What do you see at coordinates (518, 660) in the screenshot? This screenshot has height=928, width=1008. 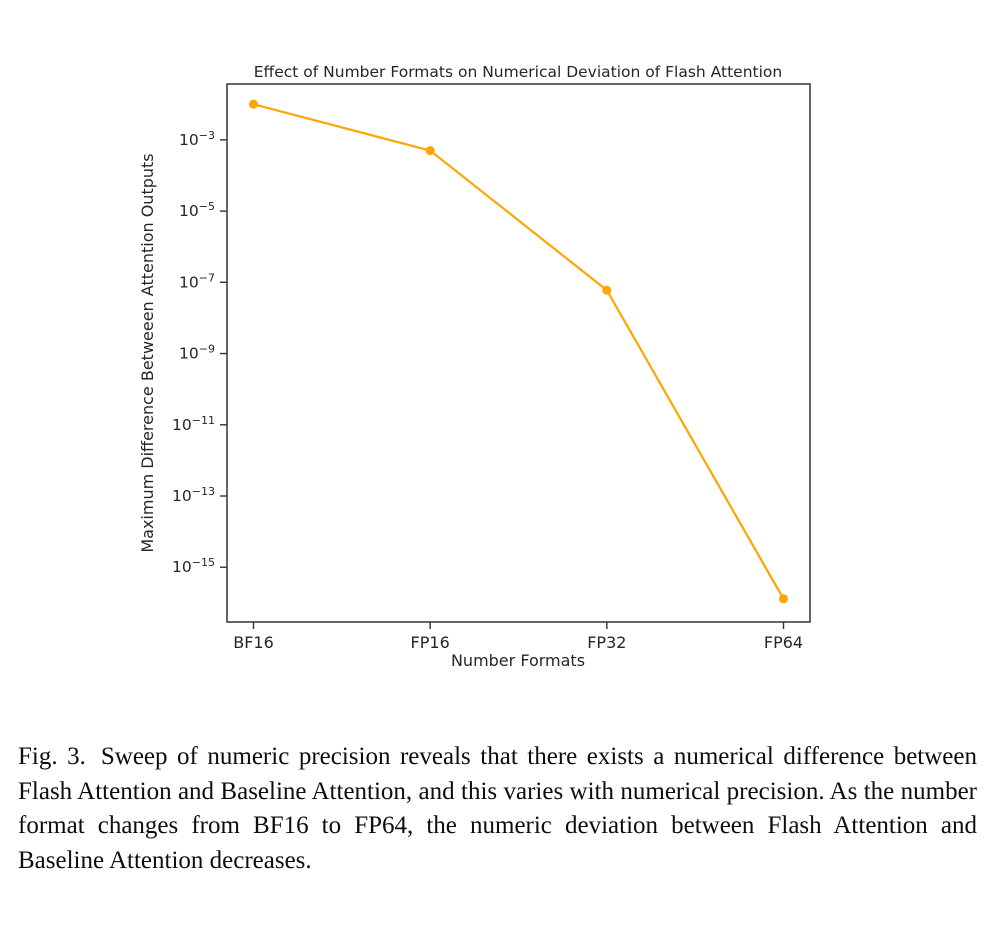 I see `x-axis-label: Number Formats` at bounding box center [518, 660].